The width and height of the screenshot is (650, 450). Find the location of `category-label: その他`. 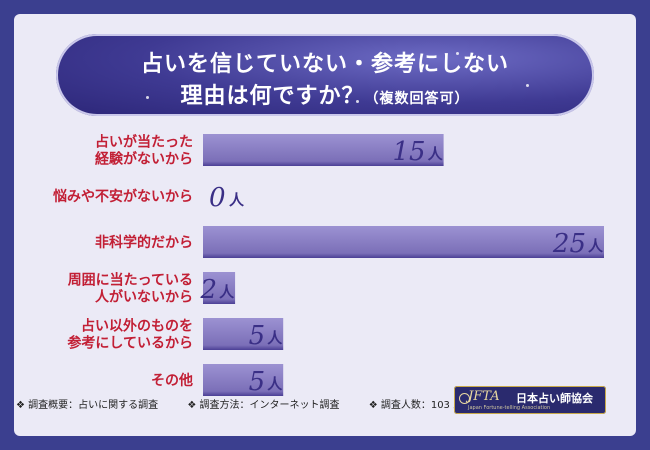

category-label: その他 is located at coordinates (172, 380).